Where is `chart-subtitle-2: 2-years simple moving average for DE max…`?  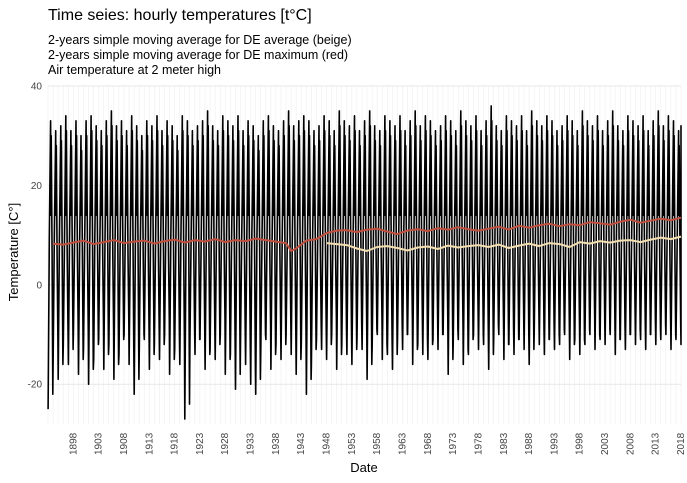 chart-subtitle-2: 2-years simple moving average for DE max… is located at coordinates (198, 55).